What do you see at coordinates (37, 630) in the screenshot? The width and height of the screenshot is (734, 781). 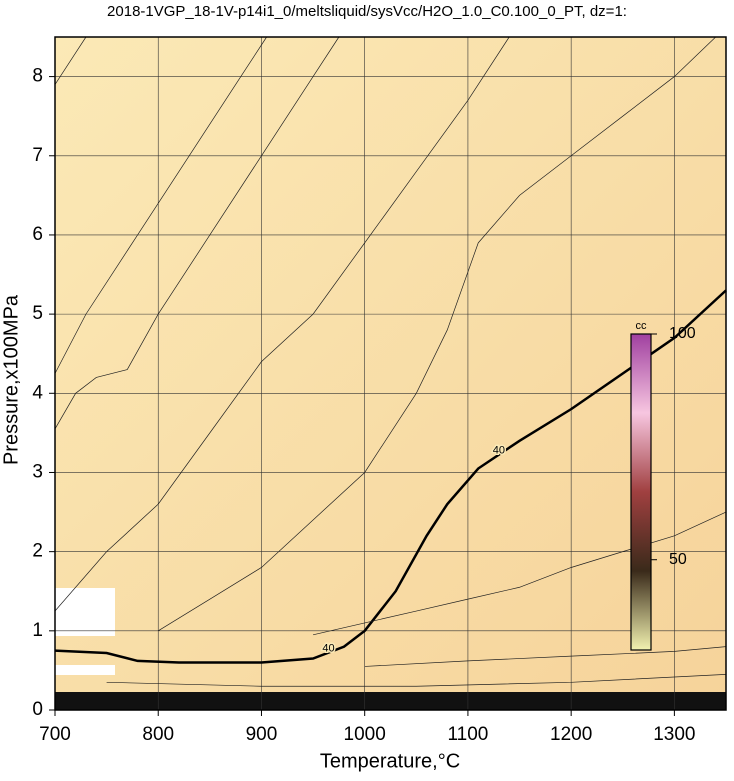 I see `y-tick-label: 1` at bounding box center [37, 630].